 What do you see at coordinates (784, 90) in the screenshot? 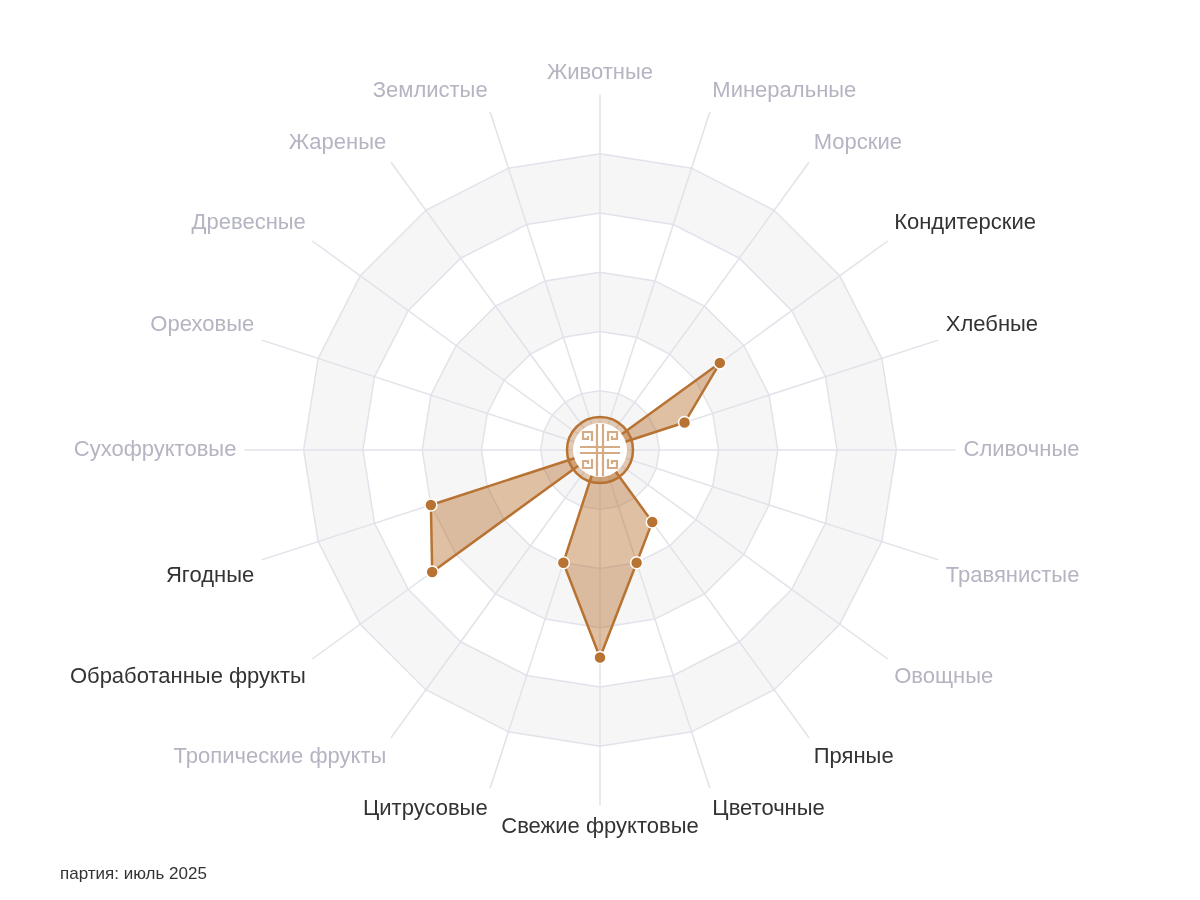
I see `spoke-label: Минеральные` at bounding box center [784, 90].